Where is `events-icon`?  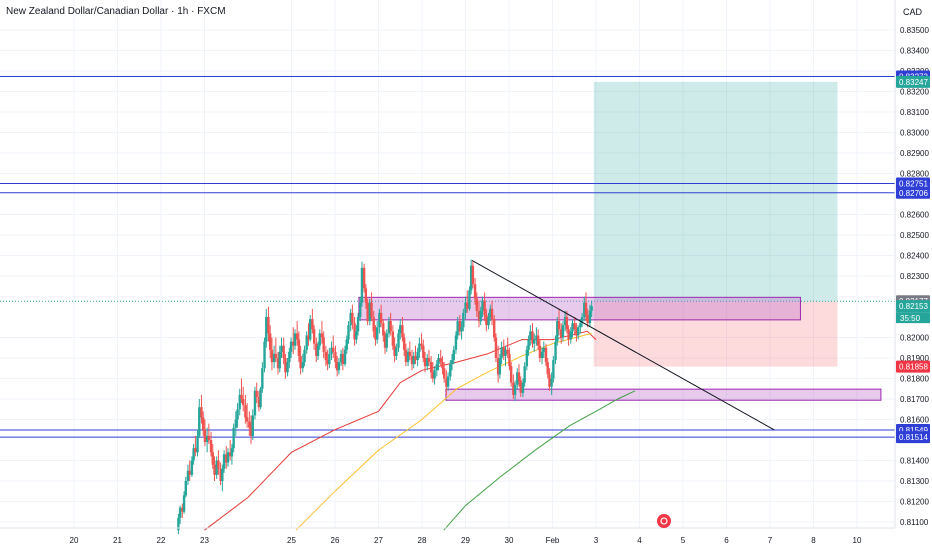 events-icon is located at coordinates (664, 521).